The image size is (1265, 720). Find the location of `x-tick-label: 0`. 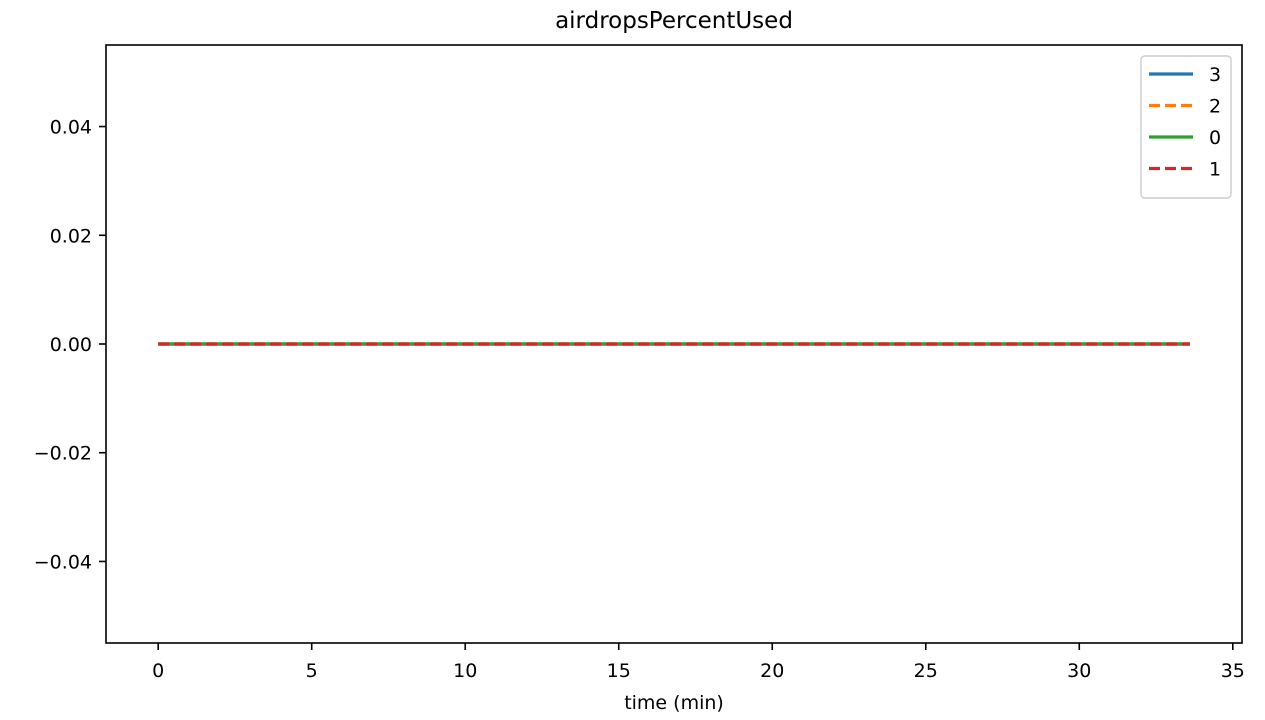

x-tick-label: 0 is located at coordinates (158, 671).